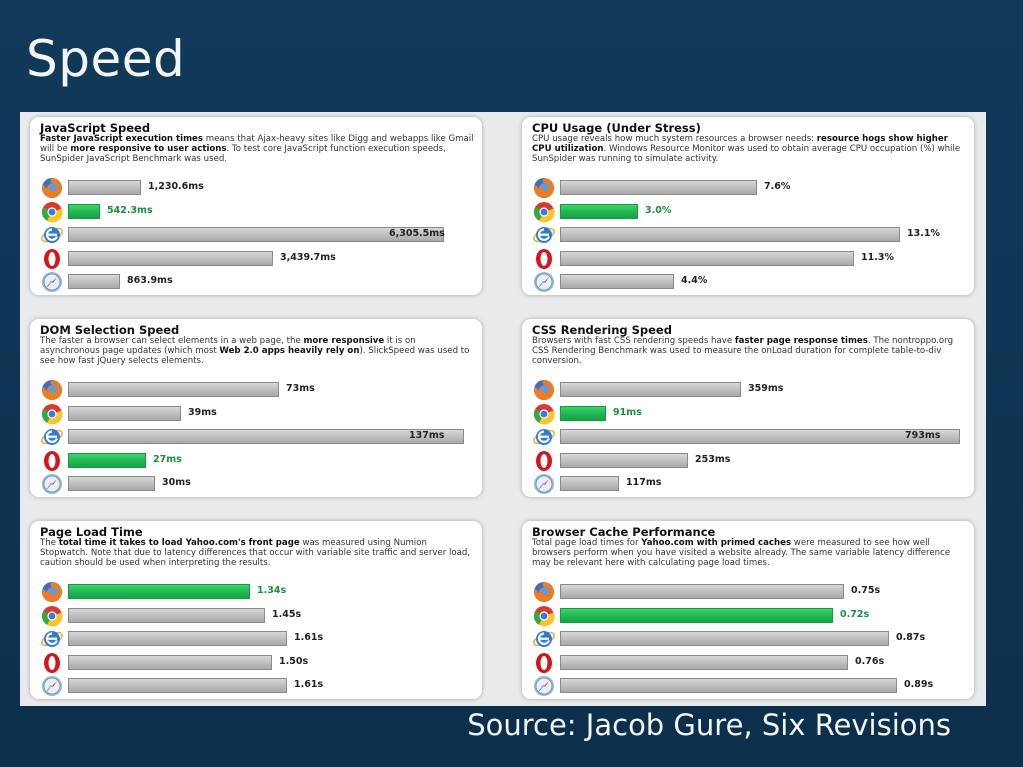 The width and height of the screenshot is (1023, 767). I want to click on bar-value-label: 3,439.7ms, so click(308, 257).